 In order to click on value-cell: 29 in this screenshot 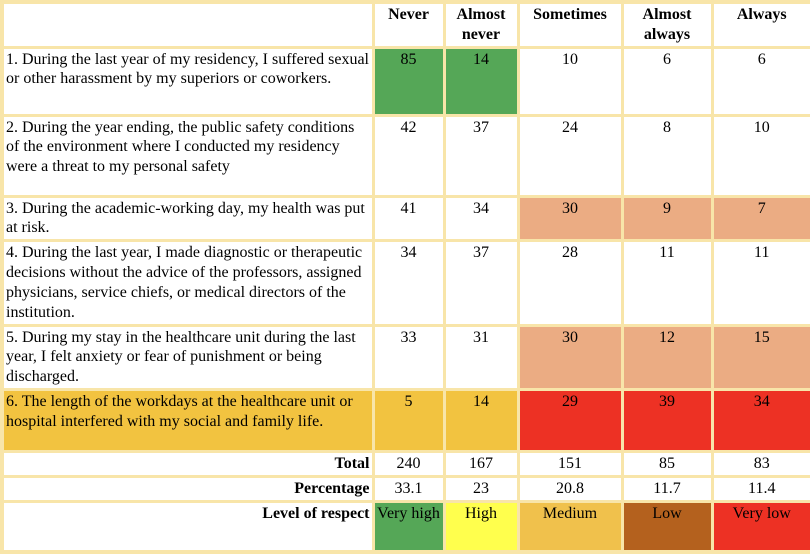, I will do `click(570, 421)`.